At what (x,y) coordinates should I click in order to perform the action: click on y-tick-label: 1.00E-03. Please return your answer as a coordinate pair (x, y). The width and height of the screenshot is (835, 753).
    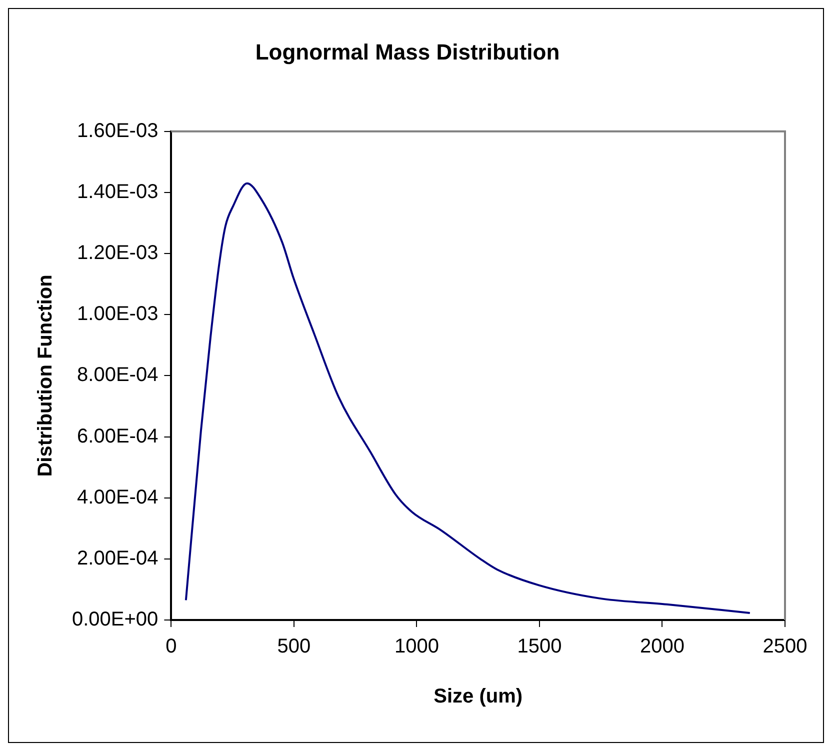
    Looking at the image, I should click on (117, 314).